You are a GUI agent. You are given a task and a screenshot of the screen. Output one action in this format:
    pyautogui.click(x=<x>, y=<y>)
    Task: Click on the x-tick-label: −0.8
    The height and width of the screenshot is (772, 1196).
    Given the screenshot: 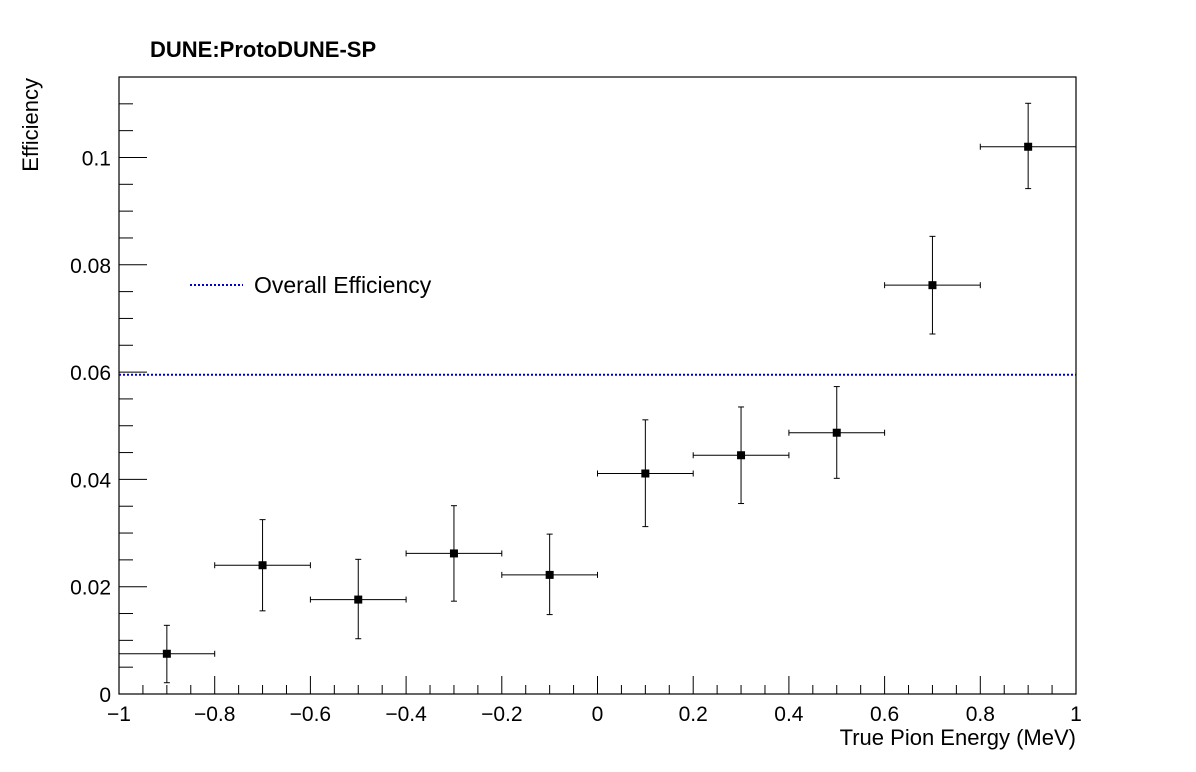 What is the action you would take?
    pyautogui.click(x=214, y=714)
    